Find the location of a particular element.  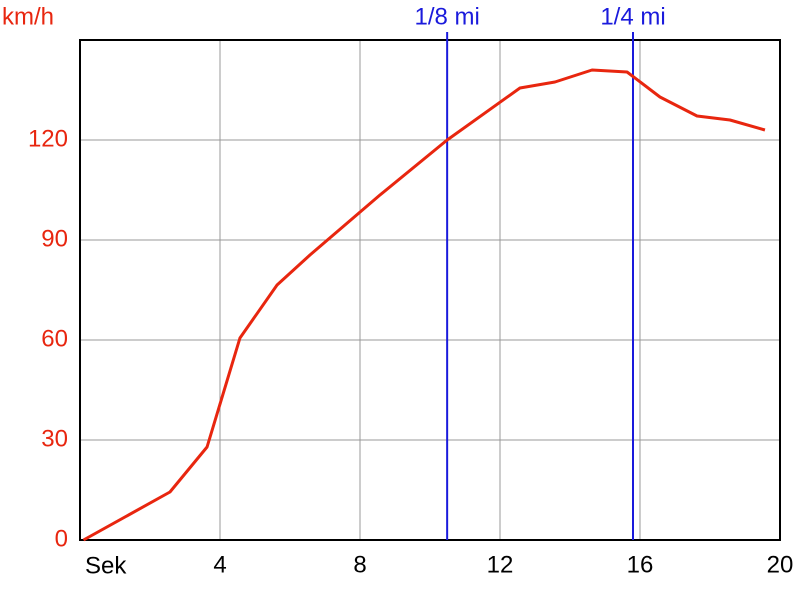

y-axis-label: km/h is located at coordinates (28, 16).